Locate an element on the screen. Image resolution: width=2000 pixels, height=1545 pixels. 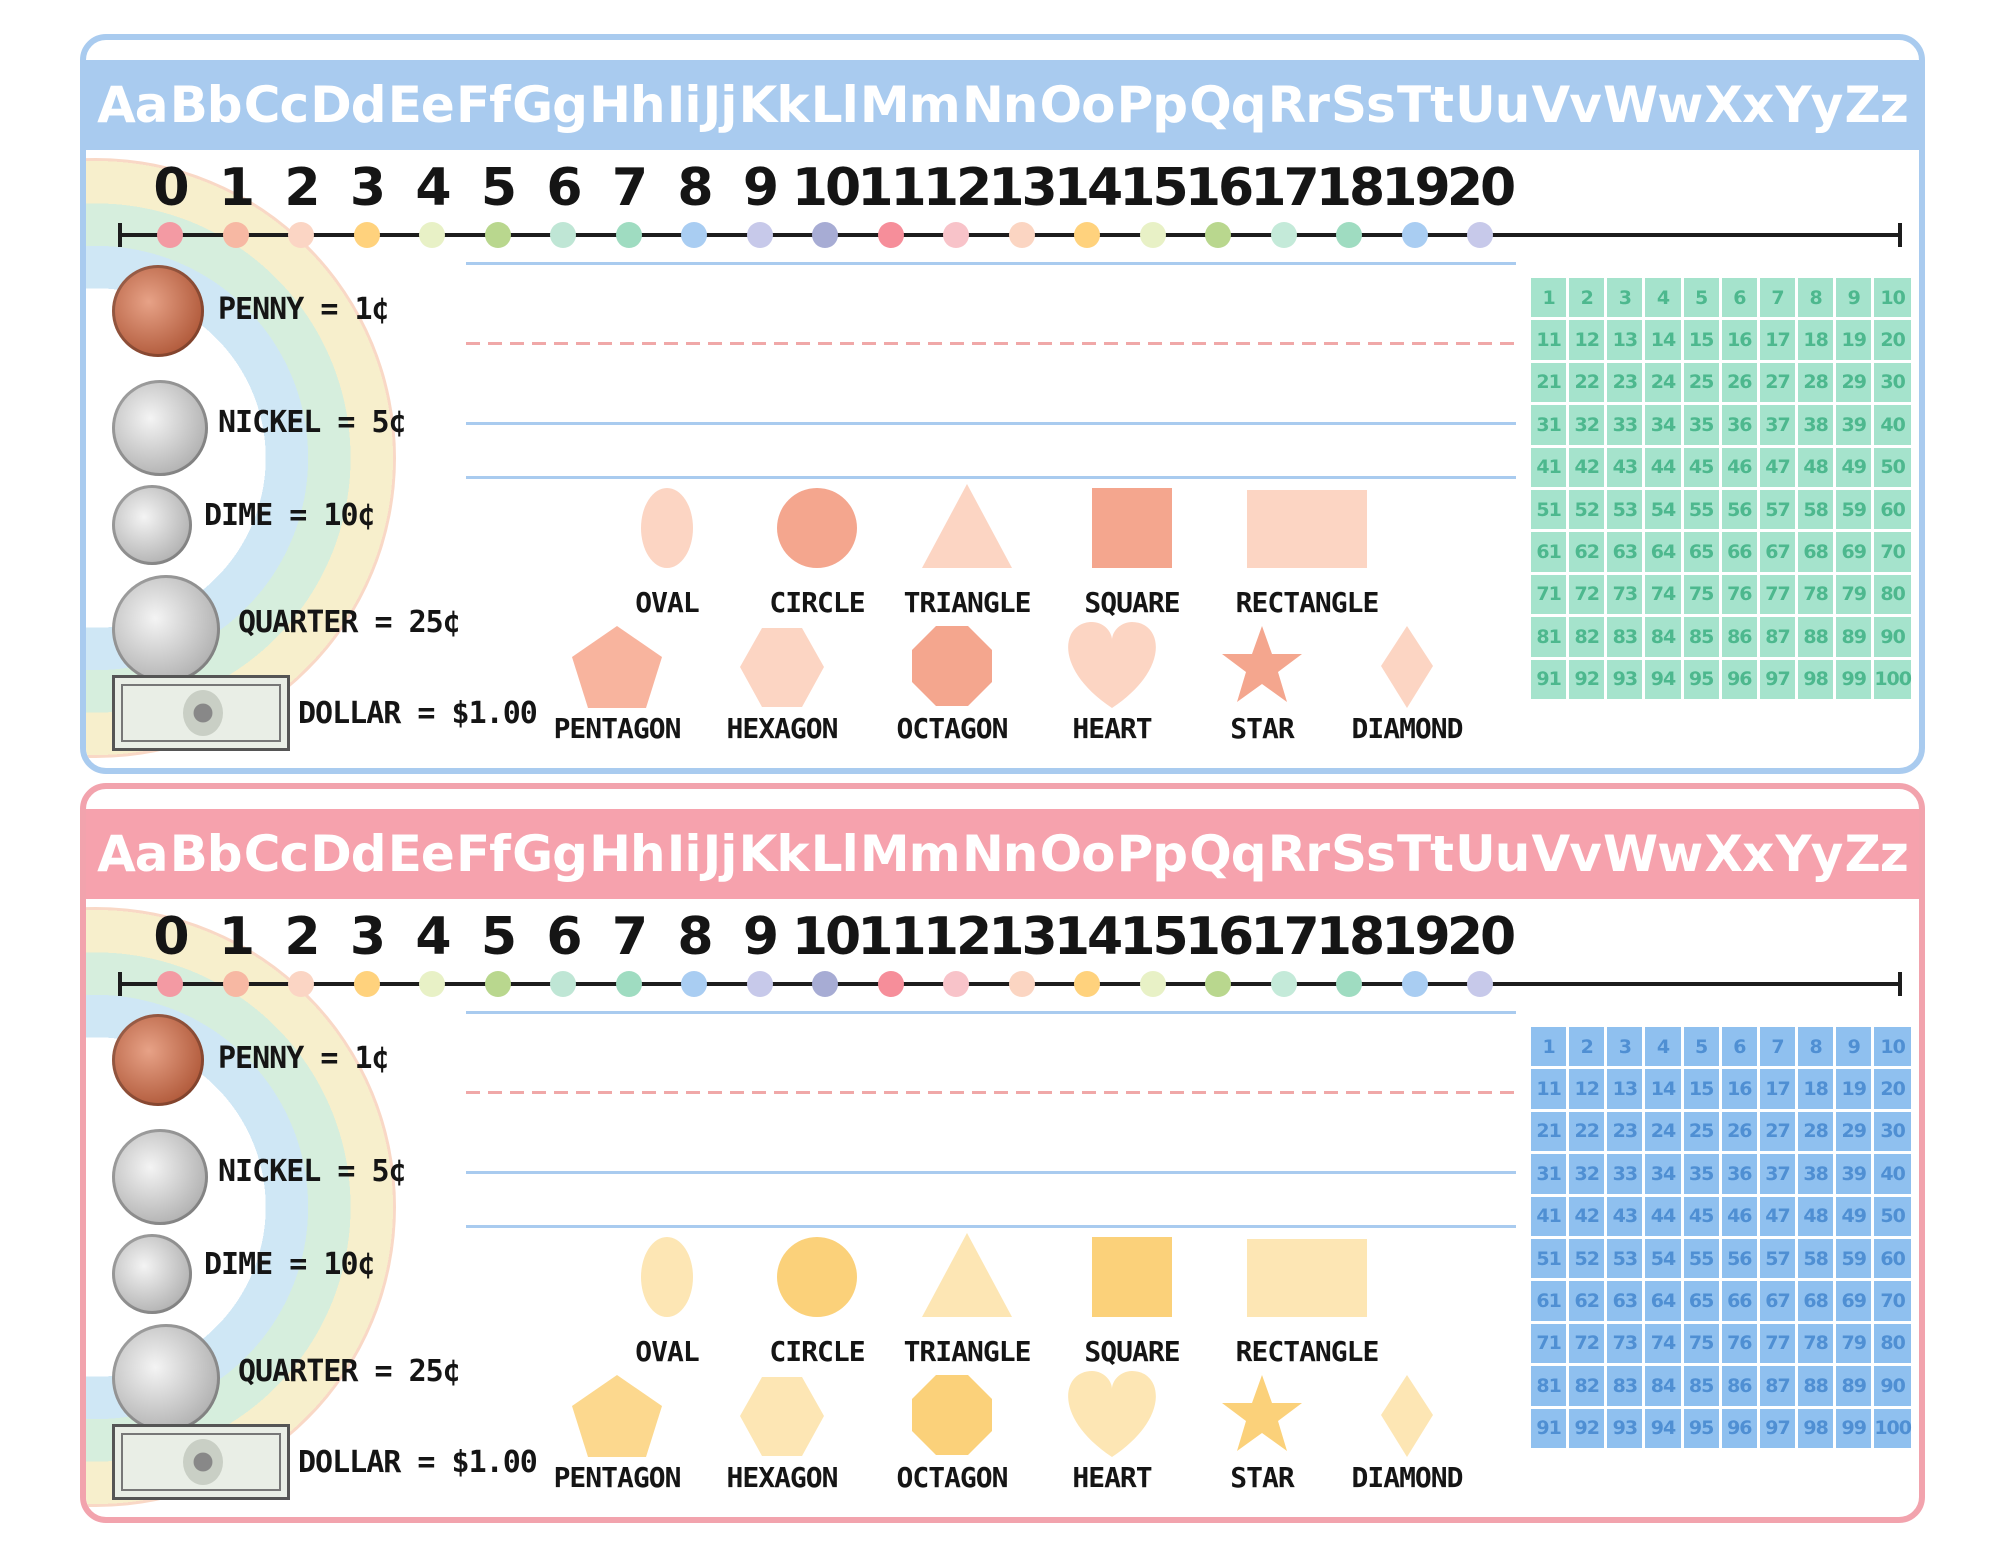
hundreds-cell: 96 is located at coordinates (1739, 1428).